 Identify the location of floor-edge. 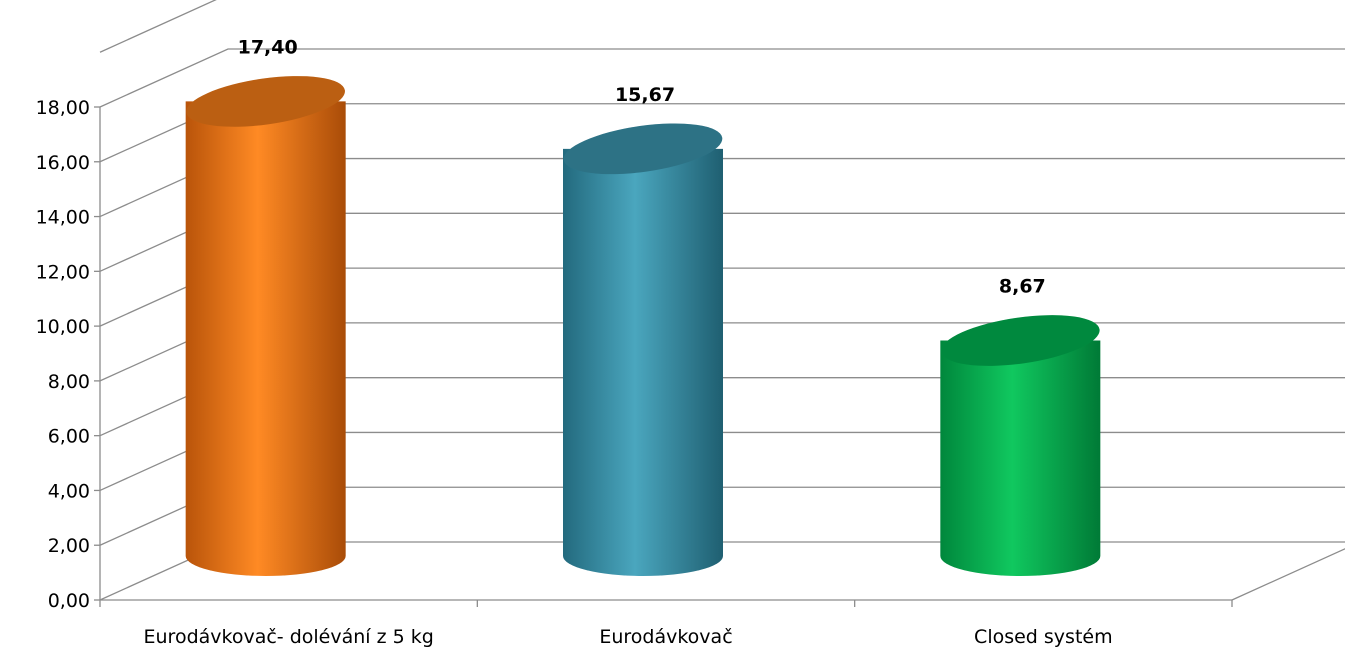
(1288, 574).